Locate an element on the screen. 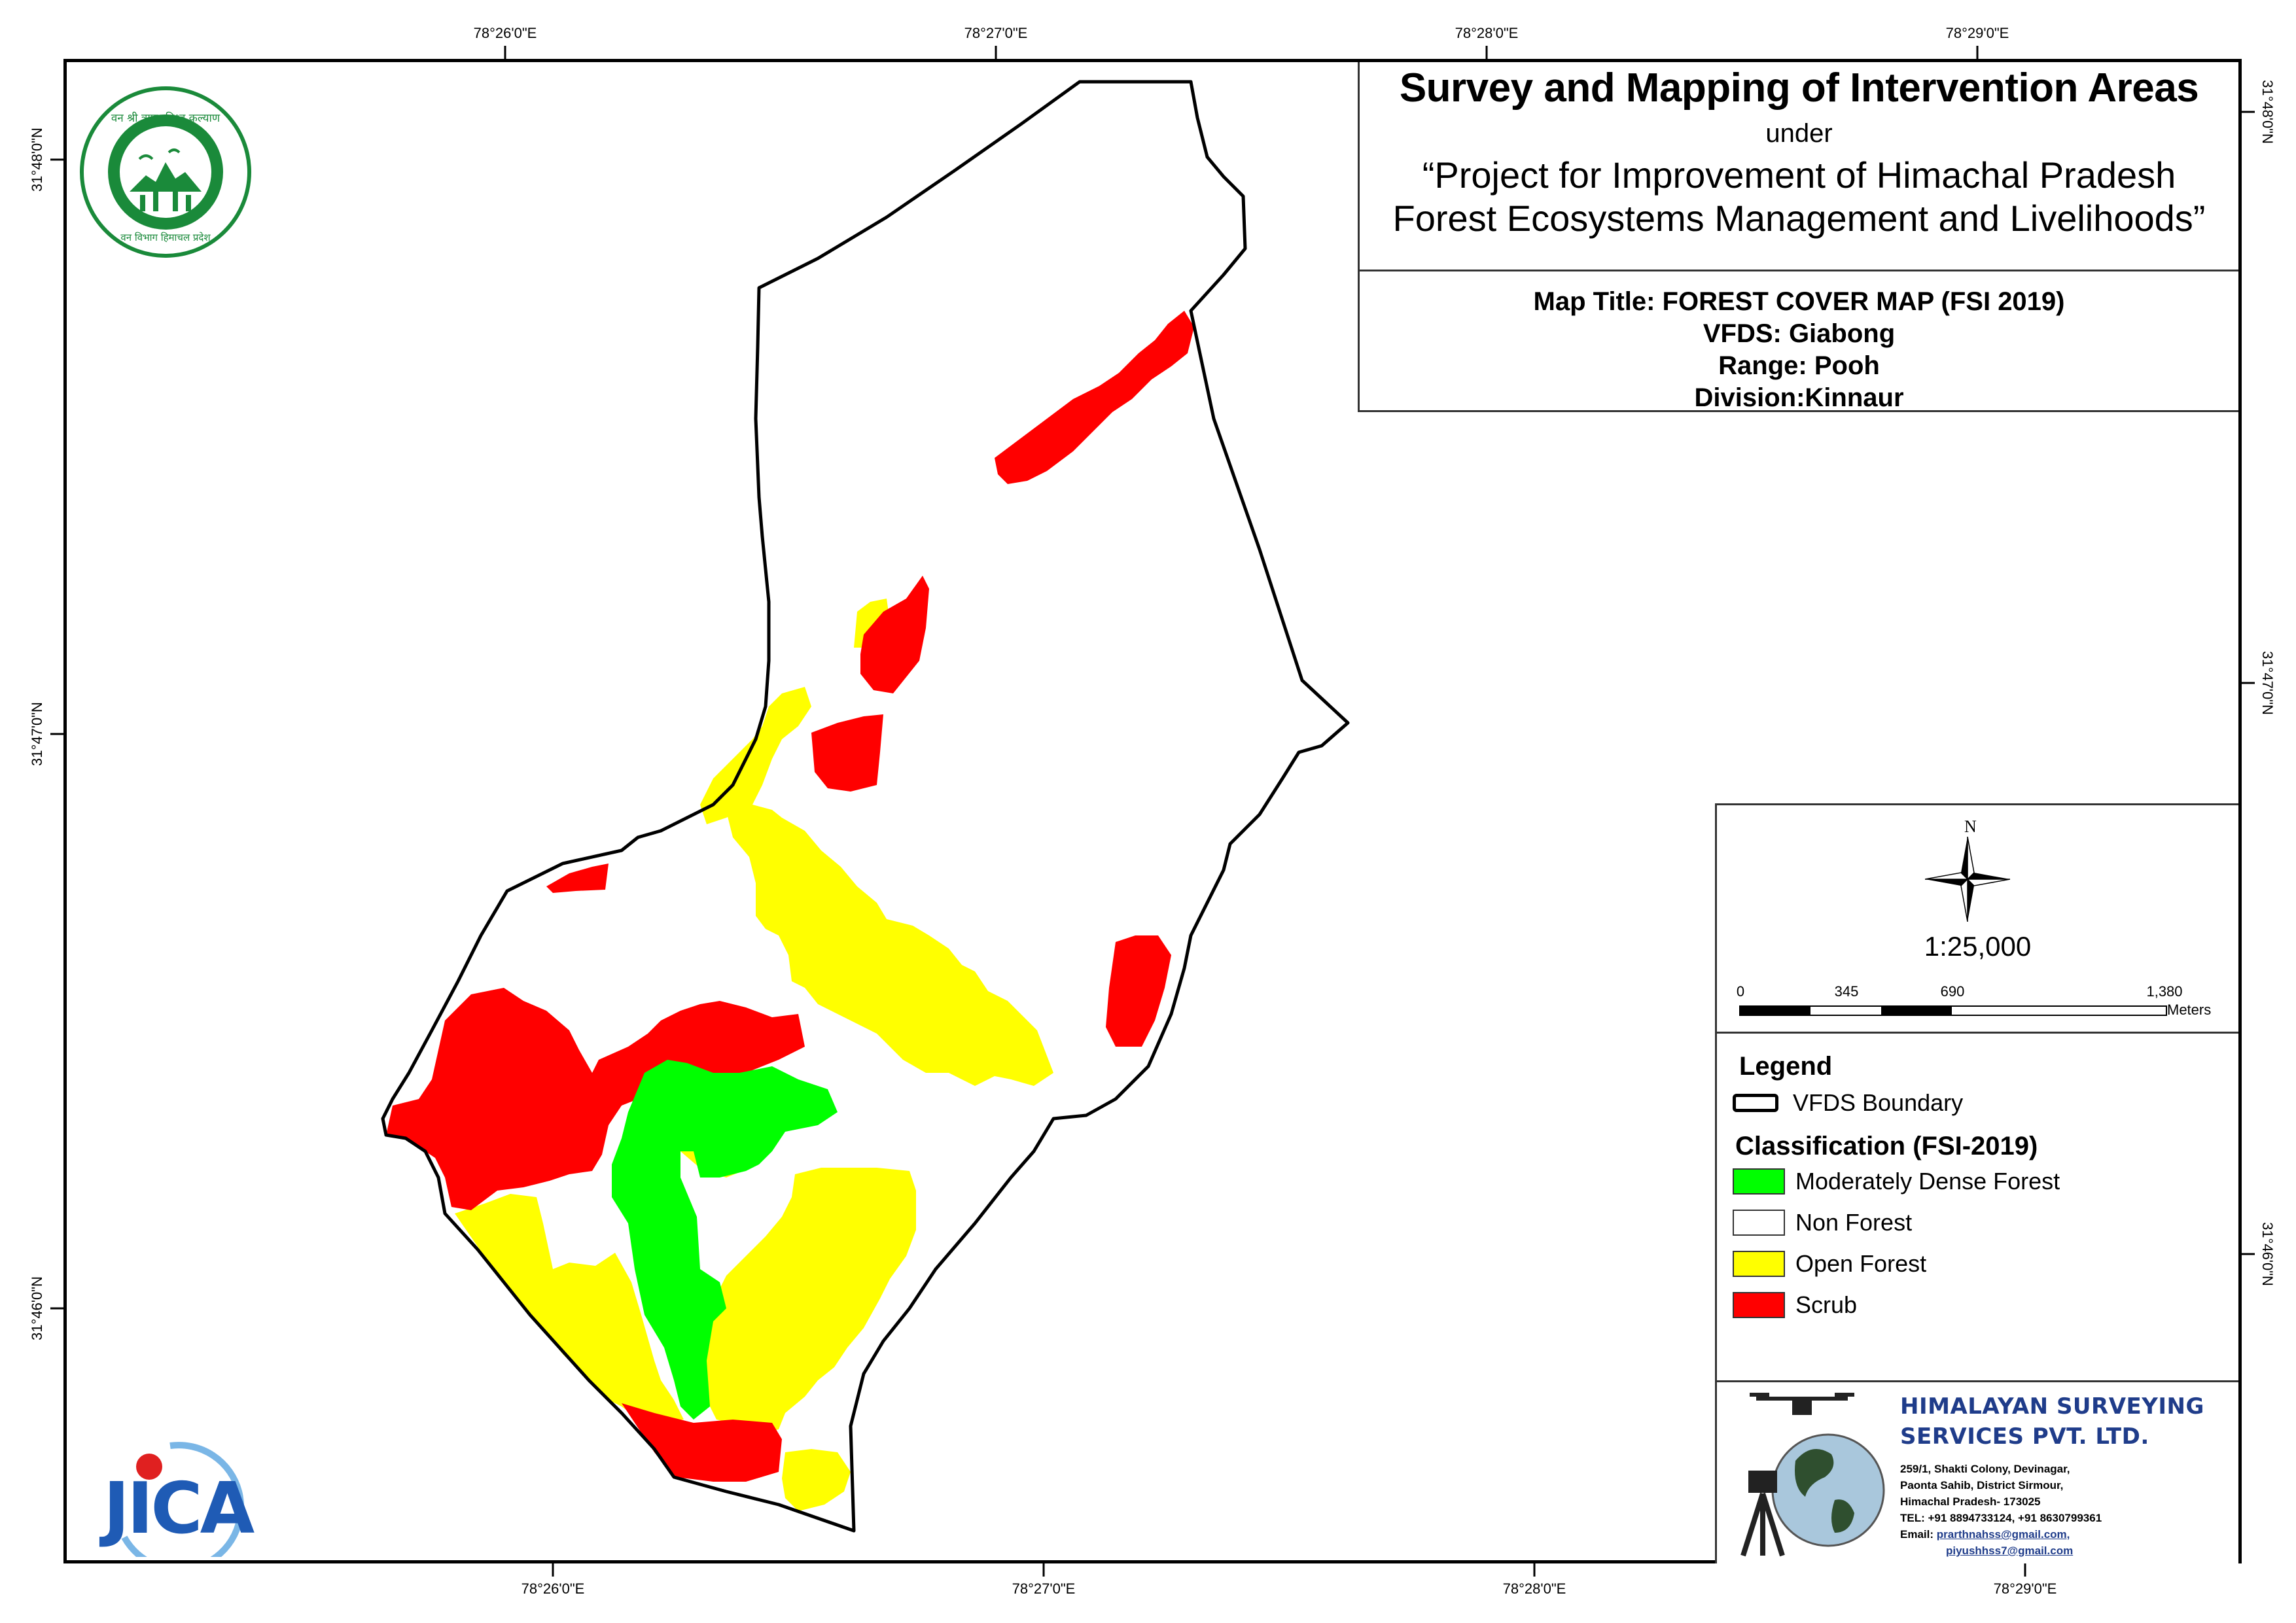  moderately-dense-areas is located at coordinates (725, 1240).